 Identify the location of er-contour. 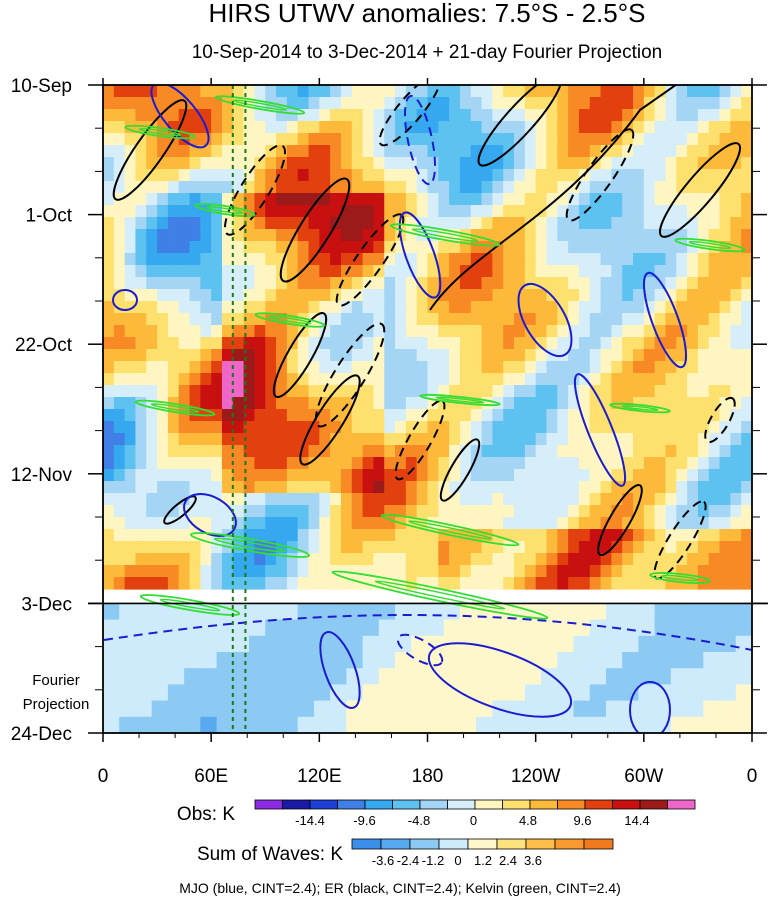
(620, 520).